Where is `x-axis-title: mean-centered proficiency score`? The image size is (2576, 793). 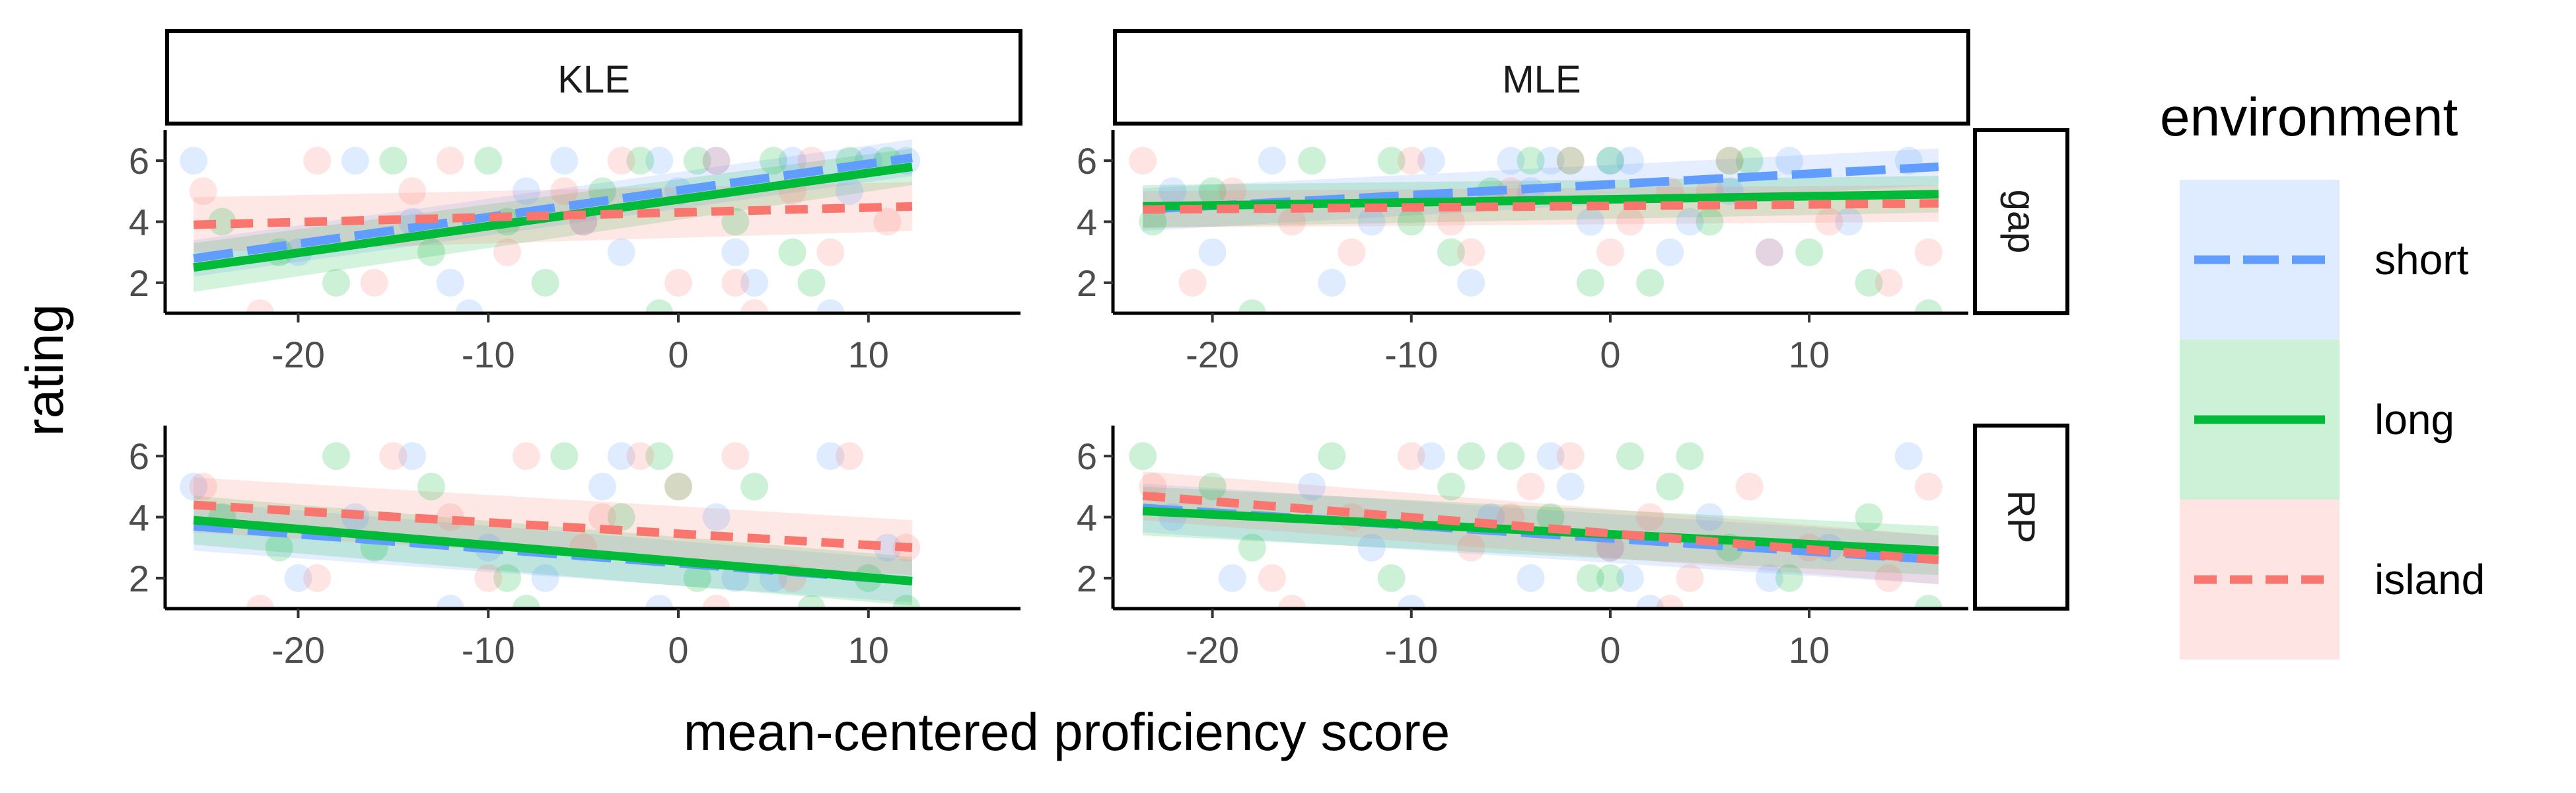 x-axis-title: mean-centered proficiency score is located at coordinates (1067, 732).